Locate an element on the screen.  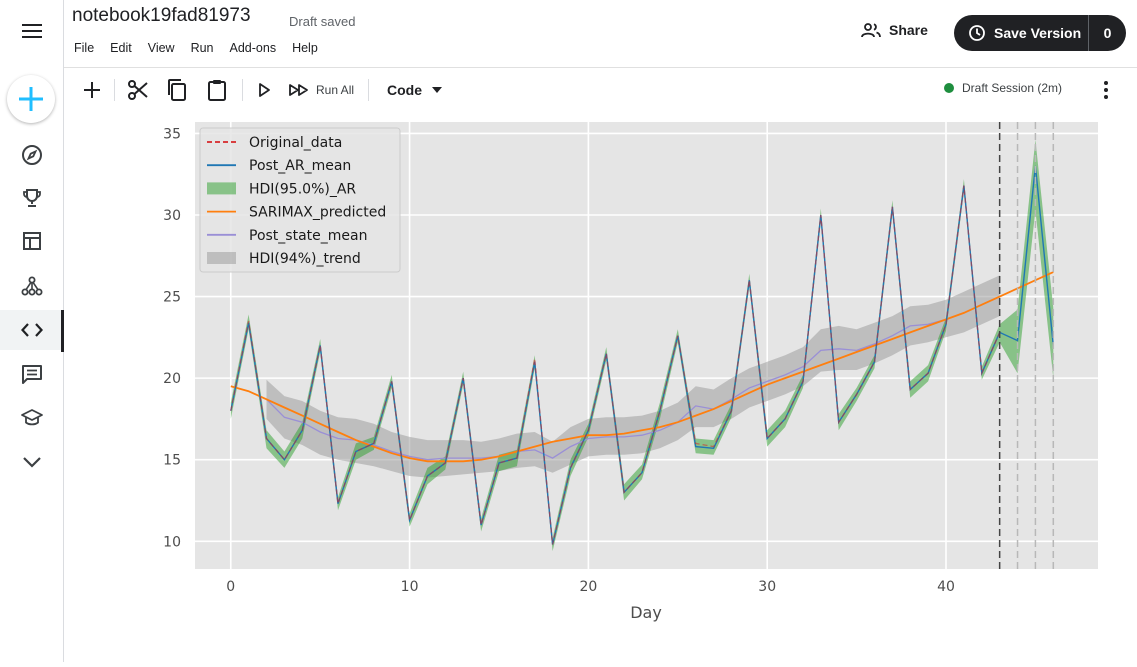
save-version-count: 0 is located at coordinates (1107, 33).